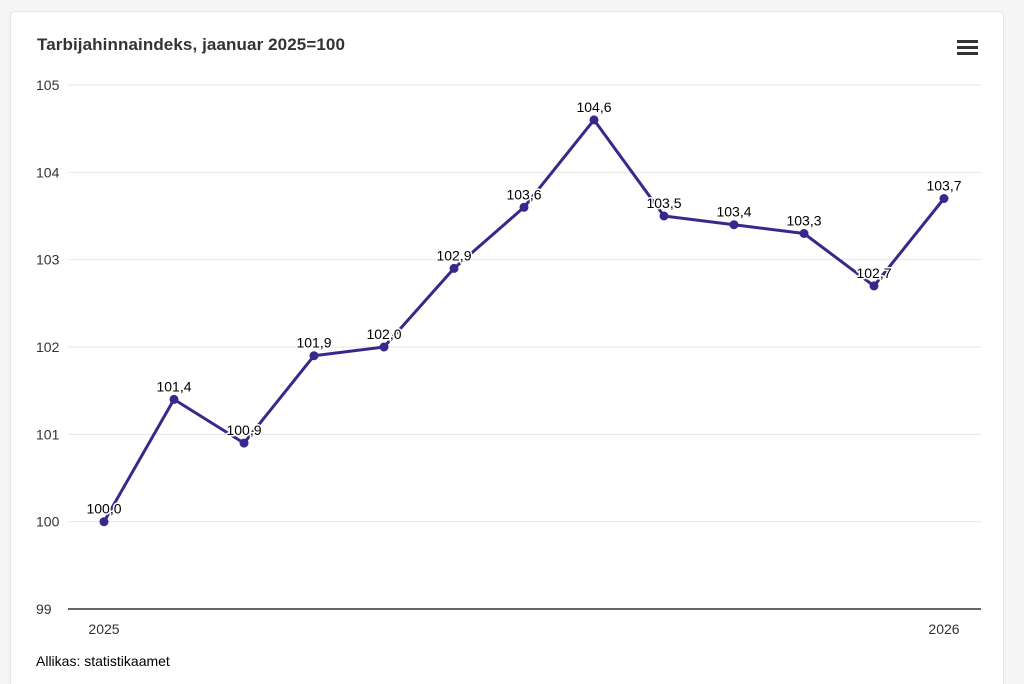  What do you see at coordinates (943, 186) in the screenshot?
I see `data-point-label: 103,7` at bounding box center [943, 186].